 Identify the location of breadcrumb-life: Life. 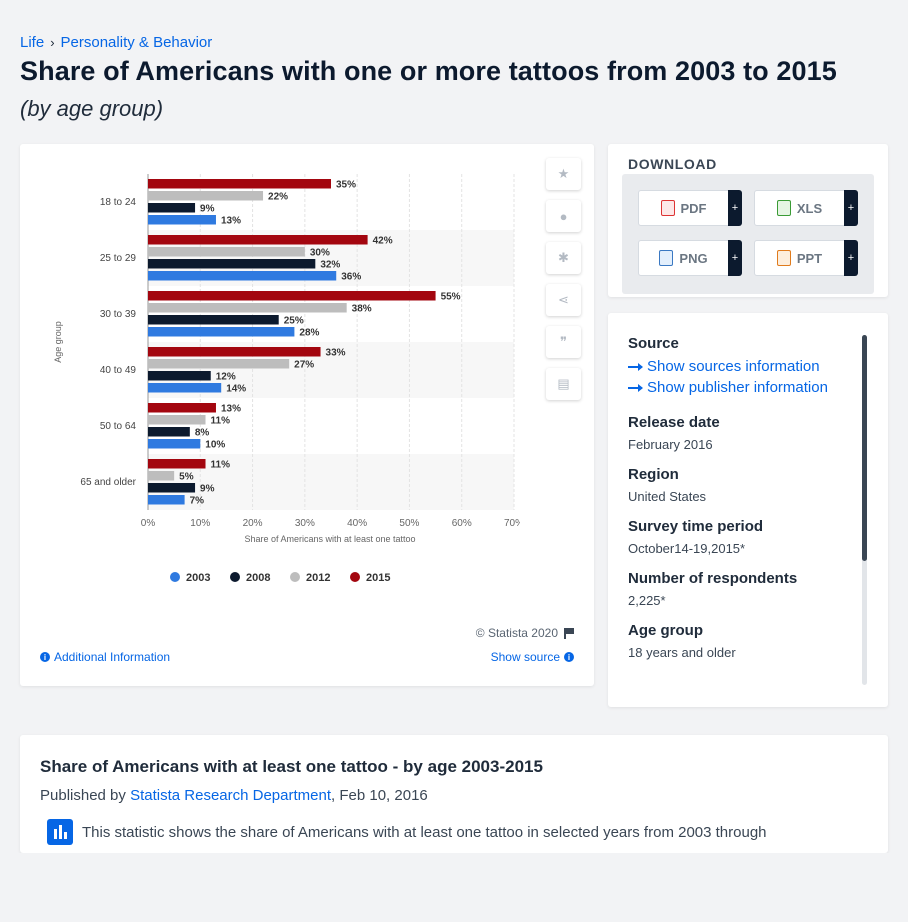
(32, 42).